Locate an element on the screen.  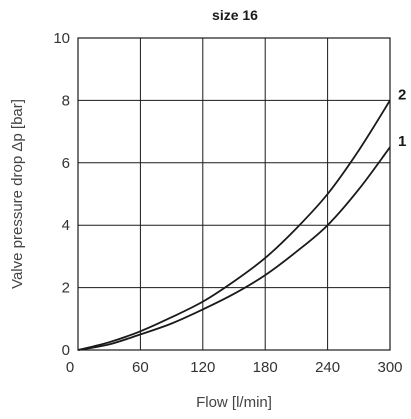
x-tick-label: 180 is located at coordinates (265, 367).